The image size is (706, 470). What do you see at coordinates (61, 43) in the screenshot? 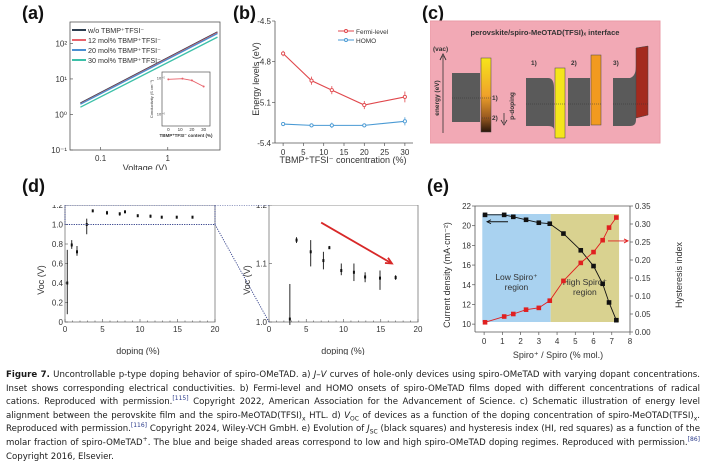
I see `y-tick-label: 10²` at bounding box center [61, 43].